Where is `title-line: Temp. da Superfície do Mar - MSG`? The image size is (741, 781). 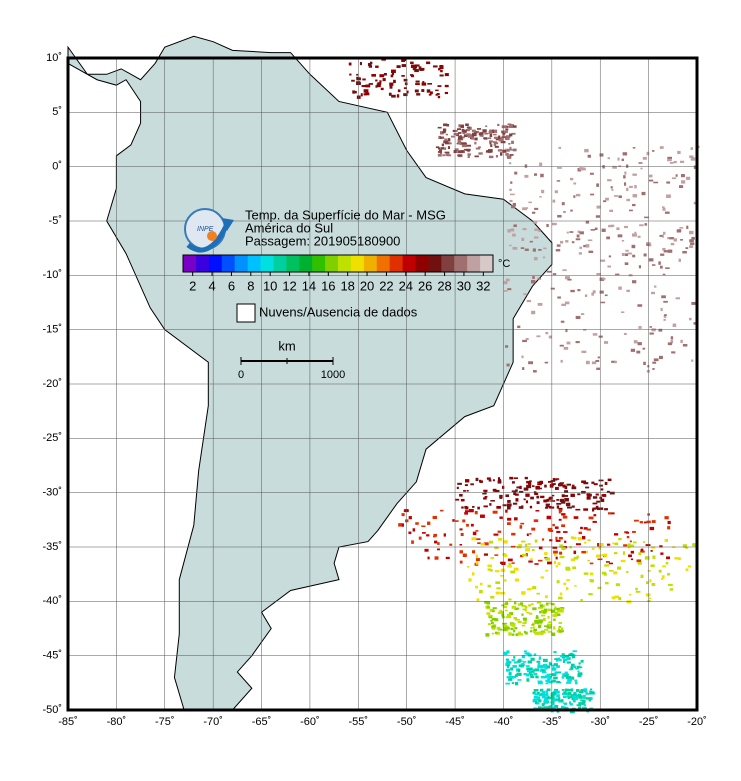 title-line: Temp. da Superfície do Mar - MSG is located at coordinates (345, 214).